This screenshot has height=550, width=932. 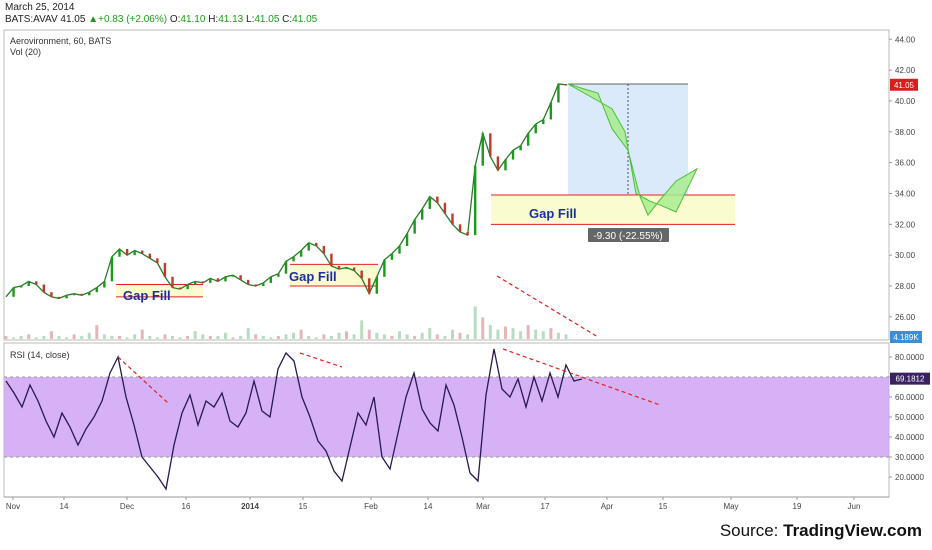 I want to click on rsi-tick-label: 60.0000, so click(x=909, y=397).